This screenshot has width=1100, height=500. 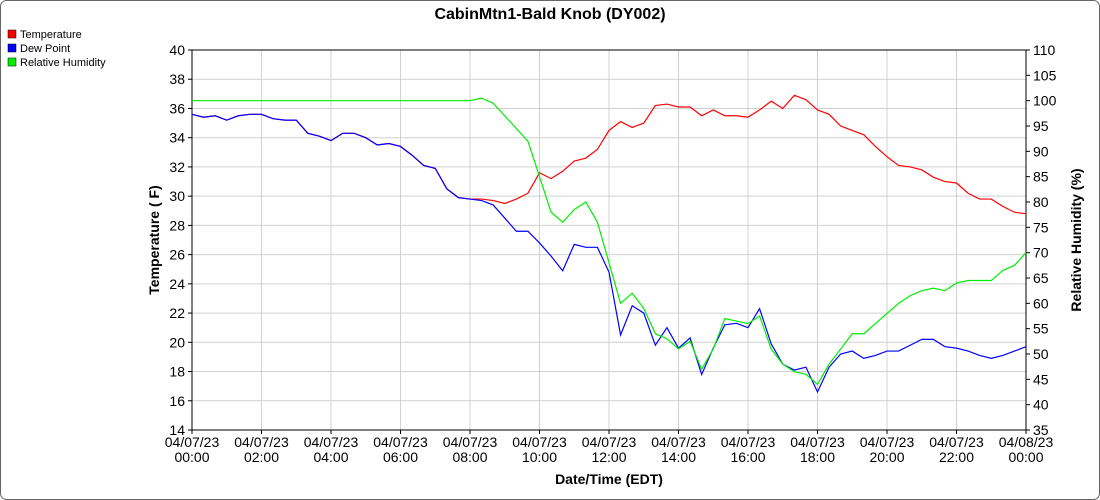 What do you see at coordinates (1041, 303) in the screenshot?
I see `y2-tick-label: 60` at bounding box center [1041, 303].